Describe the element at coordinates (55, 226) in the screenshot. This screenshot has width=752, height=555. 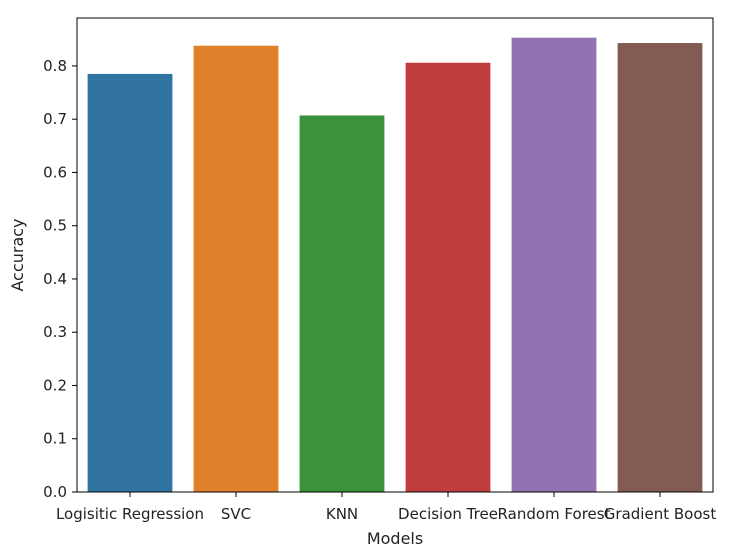
I see `y-tick-label: 0.5` at that location.